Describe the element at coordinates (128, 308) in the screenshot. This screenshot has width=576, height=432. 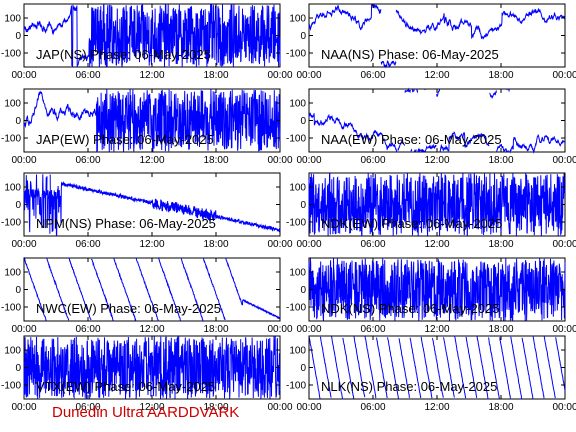
I see `panel-title: NWC(EW) Phase: 06-May-2025` at that location.